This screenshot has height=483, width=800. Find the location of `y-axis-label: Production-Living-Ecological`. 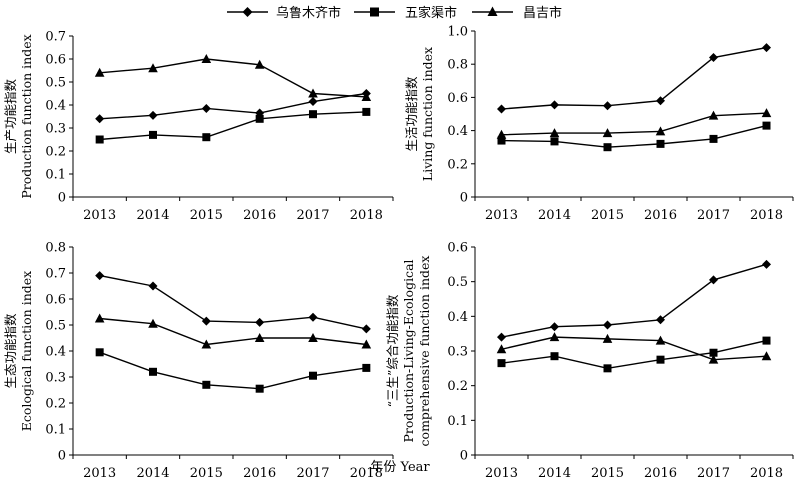

y-axis-label: Production-Living-Ecological is located at coordinates (408, 350).